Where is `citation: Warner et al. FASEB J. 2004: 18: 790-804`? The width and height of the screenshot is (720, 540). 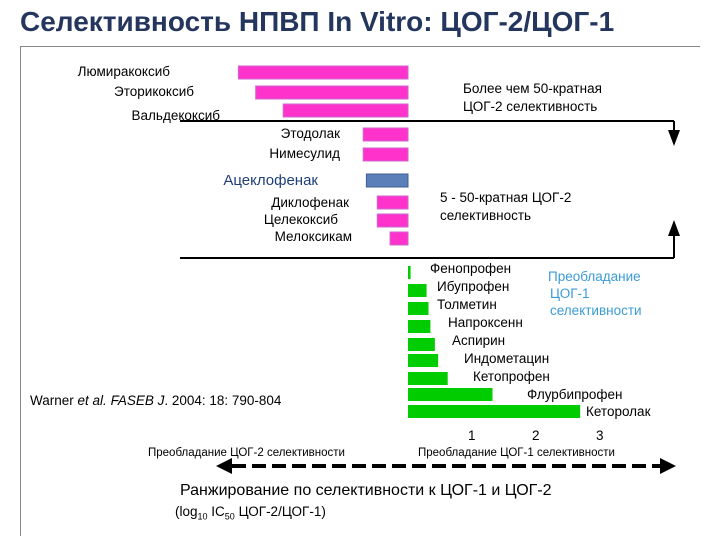
citation: Warner et al. FASEB J. 2004: 18: 790-804 is located at coordinates (155, 400).